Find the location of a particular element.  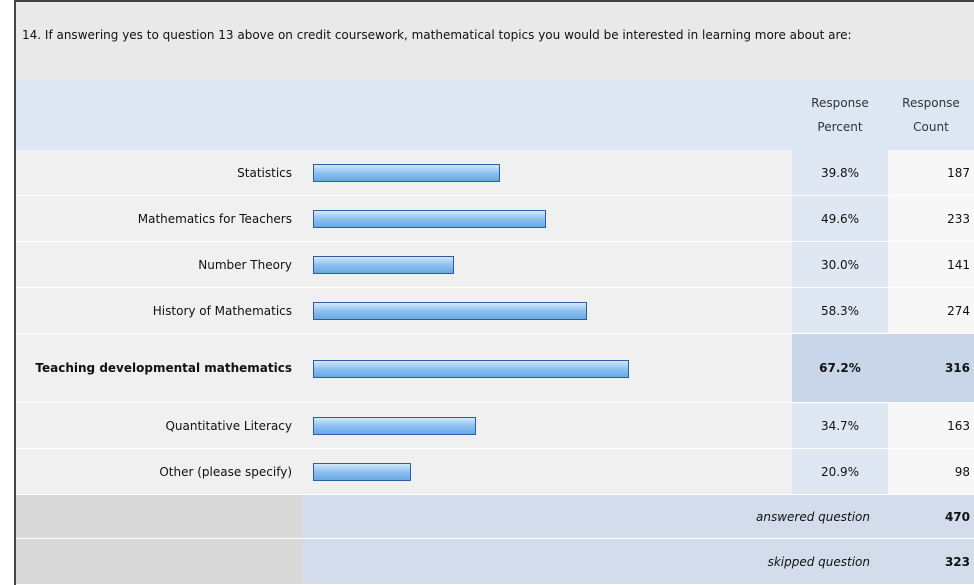

category-label: Other (please specify) is located at coordinates (159, 472).